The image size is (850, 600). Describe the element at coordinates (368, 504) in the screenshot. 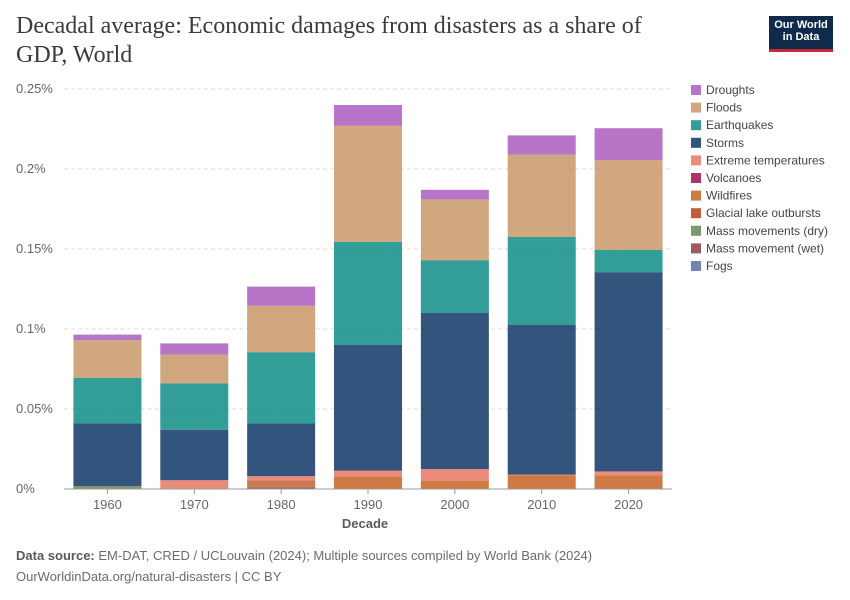

I see `x-tick-label: 1990` at that location.